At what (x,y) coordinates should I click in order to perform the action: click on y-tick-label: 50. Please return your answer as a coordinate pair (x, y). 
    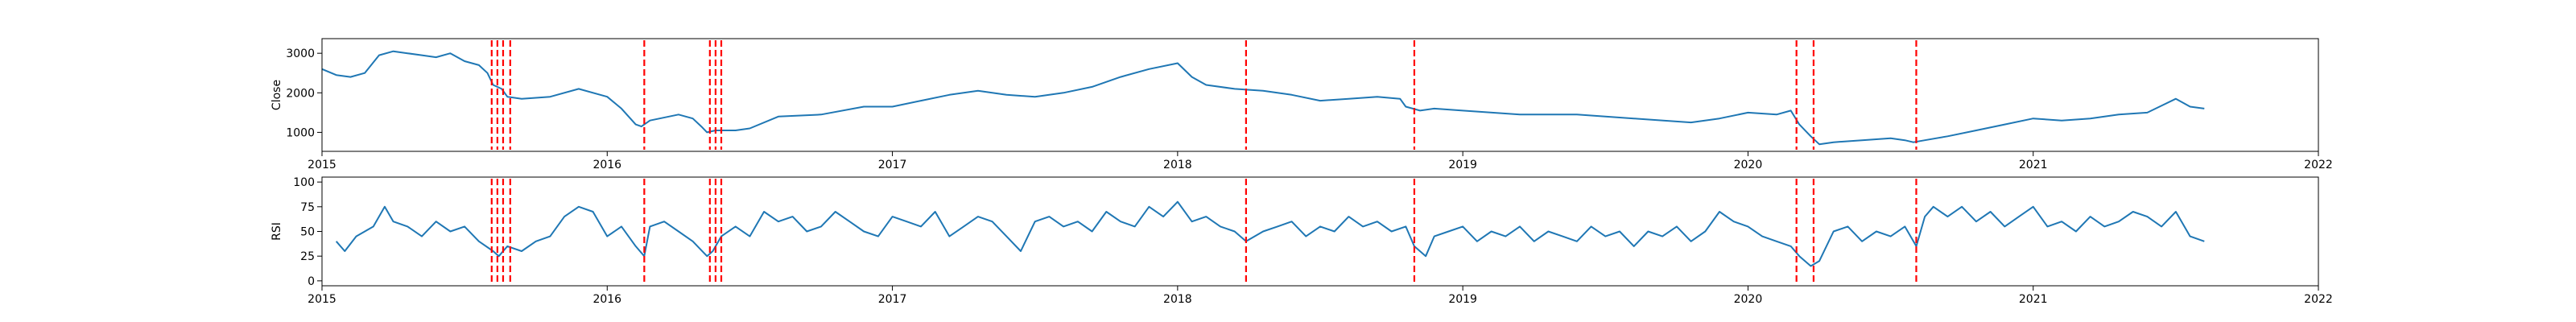
    Looking at the image, I should click on (307, 232).